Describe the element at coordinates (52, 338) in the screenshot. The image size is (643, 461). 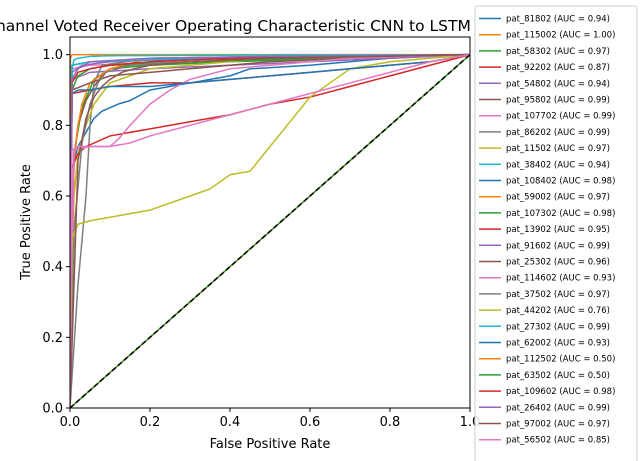
I see `y-tick-label: 0.2` at that location.